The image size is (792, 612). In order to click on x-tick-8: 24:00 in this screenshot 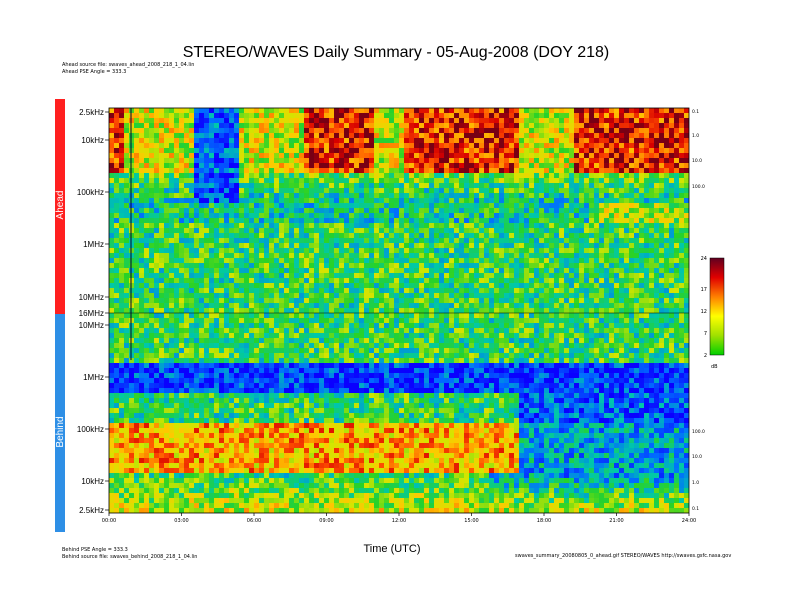, I will do `click(689, 521)`.